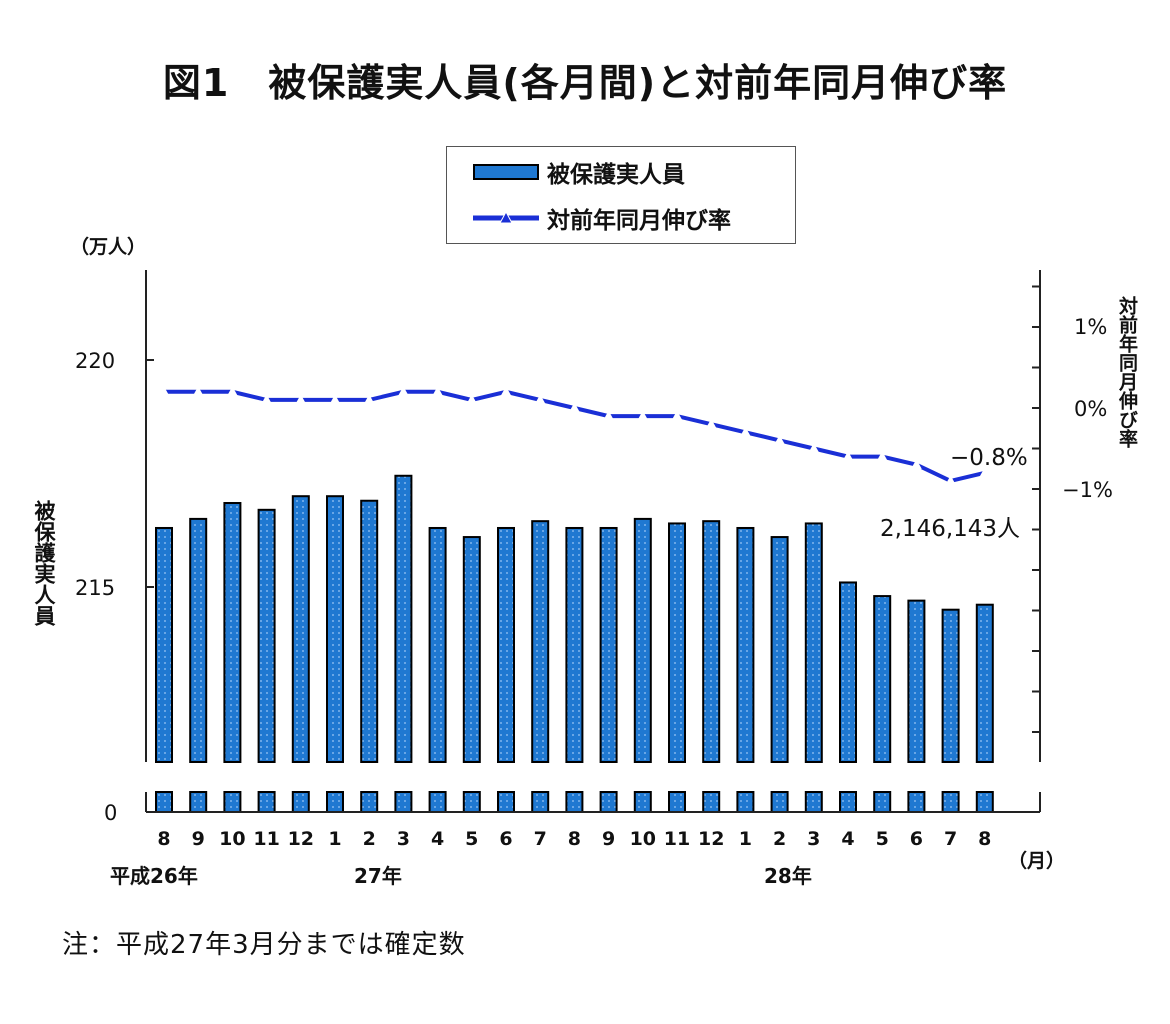  I want to click on x-tick-label-12: 8, so click(574, 839).